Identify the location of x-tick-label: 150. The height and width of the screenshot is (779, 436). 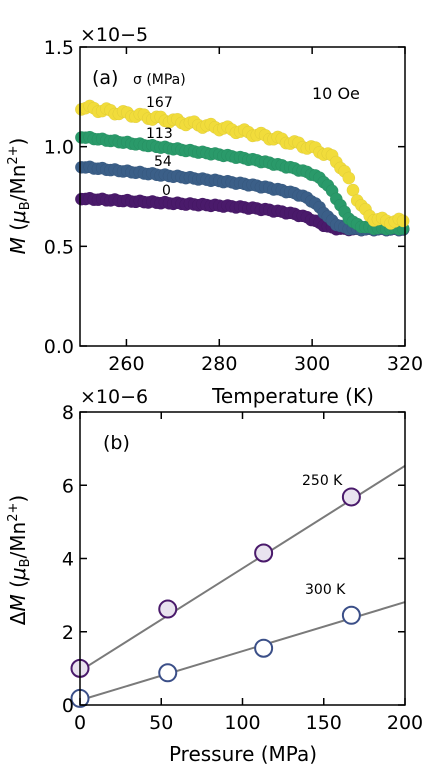
(324, 723).